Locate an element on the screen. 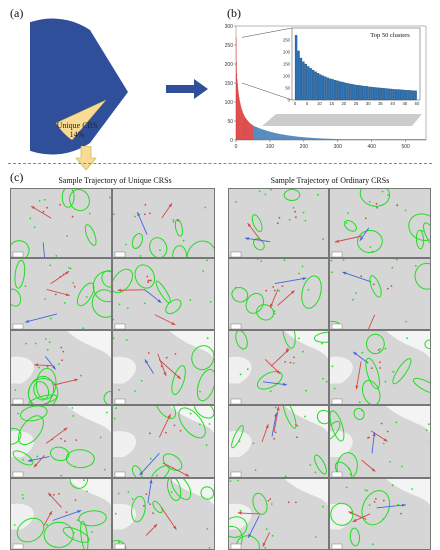 The height and width of the screenshot is (550, 440). panel-label-a: (a) is located at coordinates (17, 13).